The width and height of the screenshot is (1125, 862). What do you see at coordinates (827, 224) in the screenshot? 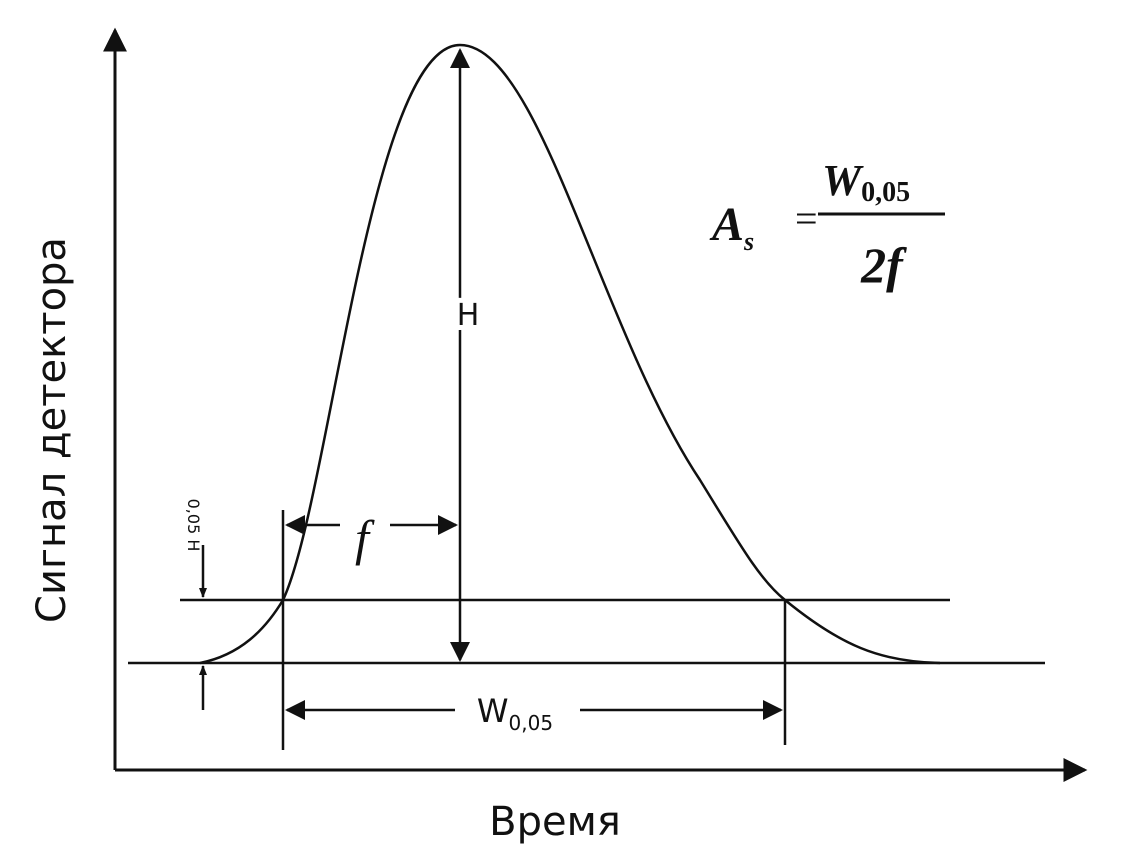
I see `formula: As = W0,05 2f` at bounding box center [827, 224].